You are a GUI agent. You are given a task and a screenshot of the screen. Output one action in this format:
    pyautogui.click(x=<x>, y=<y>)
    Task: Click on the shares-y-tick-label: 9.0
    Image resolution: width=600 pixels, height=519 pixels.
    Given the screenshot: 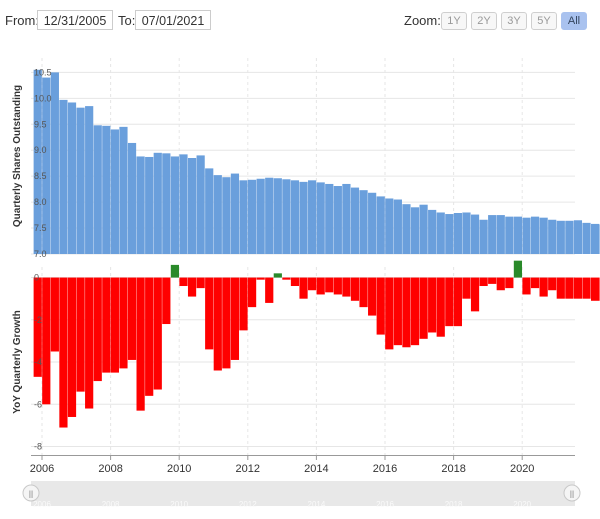 What is the action you would take?
    pyautogui.click(x=40, y=150)
    